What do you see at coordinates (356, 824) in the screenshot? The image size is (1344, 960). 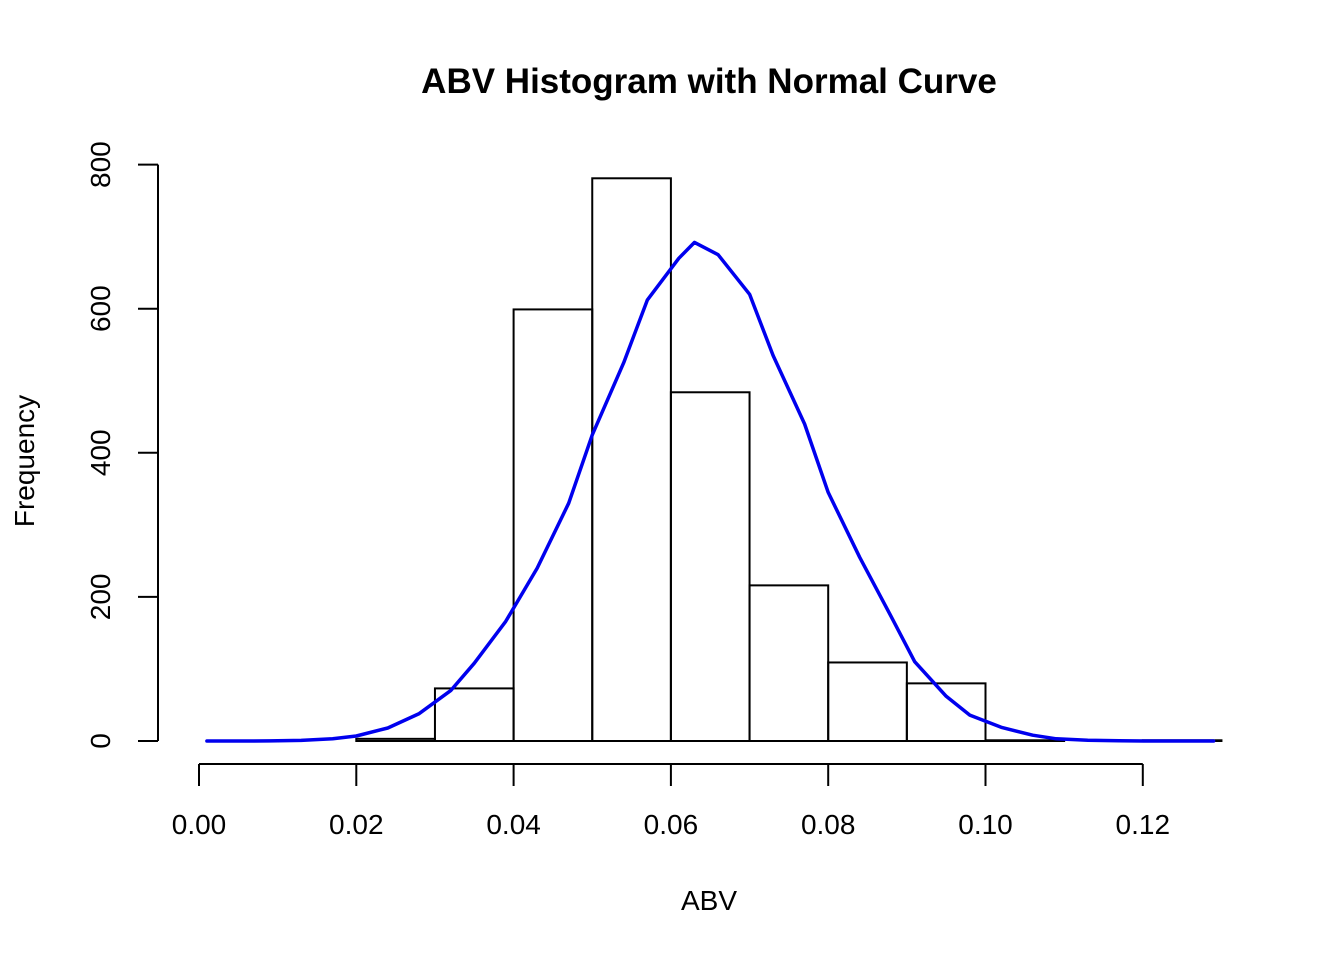 I see `x-tick-label: 0.02` at bounding box center [356, 824].